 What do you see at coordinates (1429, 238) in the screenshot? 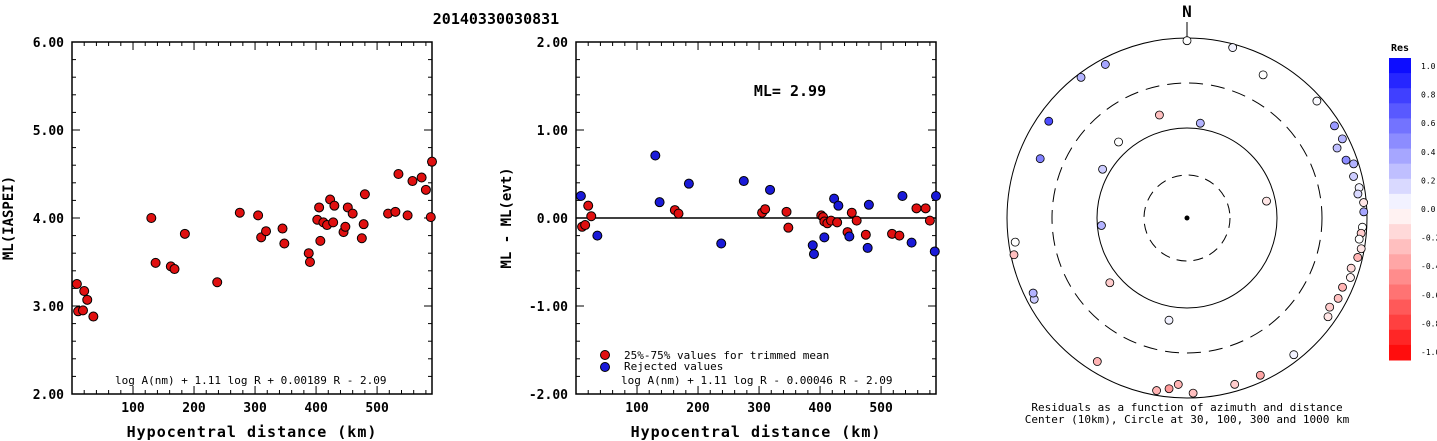
I see `colorbar-label: -0.2` at bounding box center [1429, 238].